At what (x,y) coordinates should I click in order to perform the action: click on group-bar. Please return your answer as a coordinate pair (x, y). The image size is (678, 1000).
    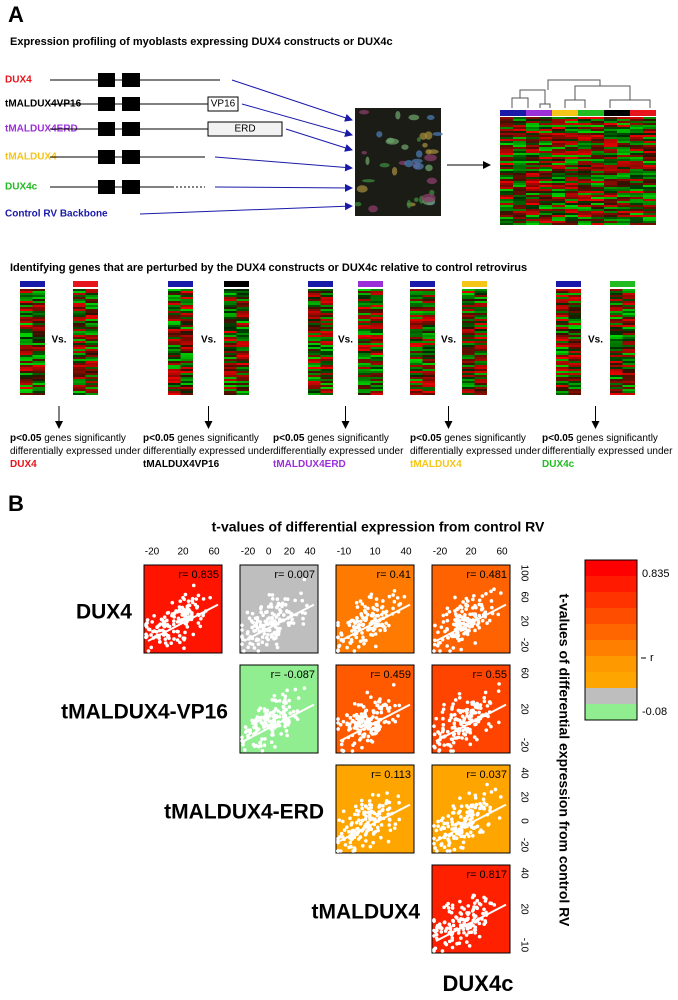
    Looking at the image, I should click on (85, 284).